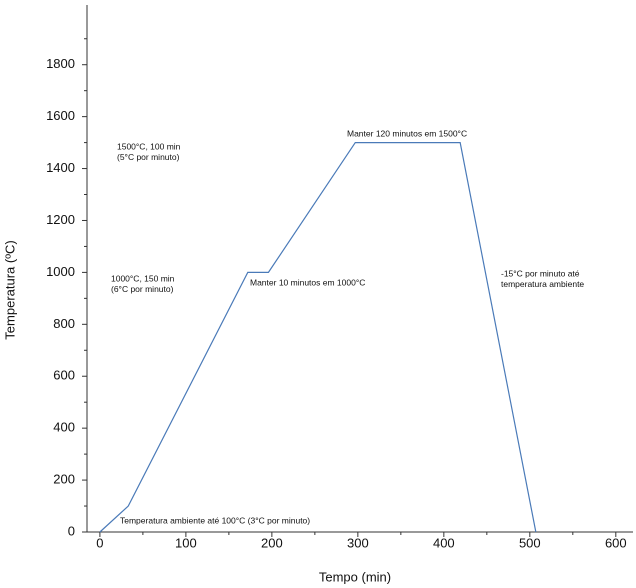 The width and height of the screenshot is (636, 588). What do you see at coordinates (71, 530) in the screenshot?
I see `y-tick-label: 0` at bounding box center [71, 530].